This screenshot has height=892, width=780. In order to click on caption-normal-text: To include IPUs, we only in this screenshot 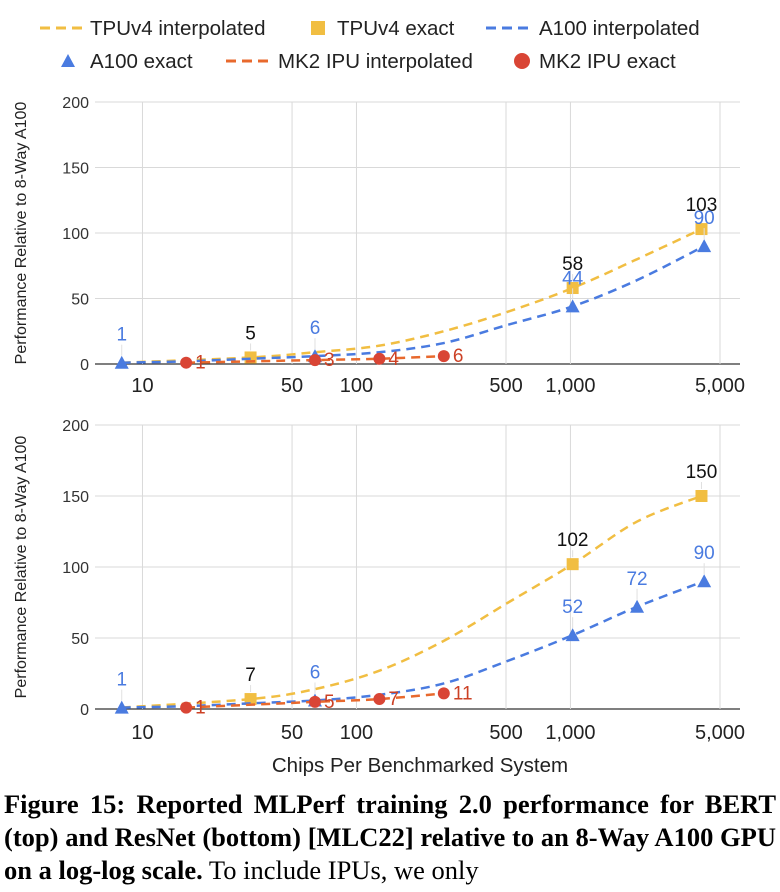, I will do `click(343, 870)`.